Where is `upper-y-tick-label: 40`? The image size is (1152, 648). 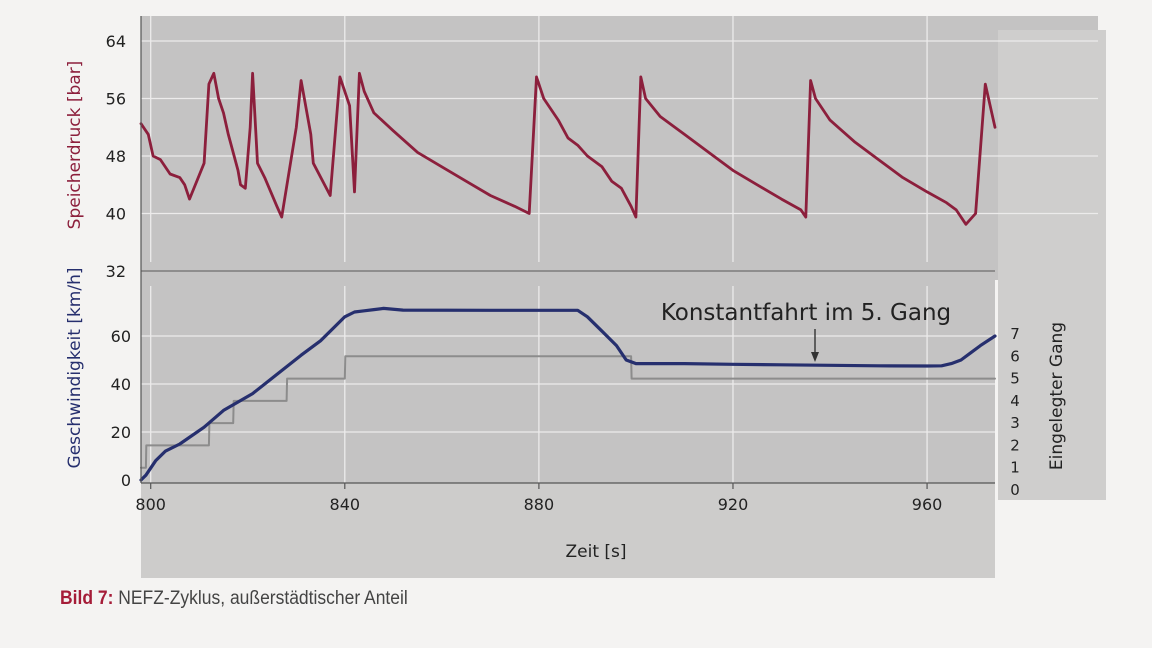
upper-y-tick-label: 40 is located at coordinates (116, 214).